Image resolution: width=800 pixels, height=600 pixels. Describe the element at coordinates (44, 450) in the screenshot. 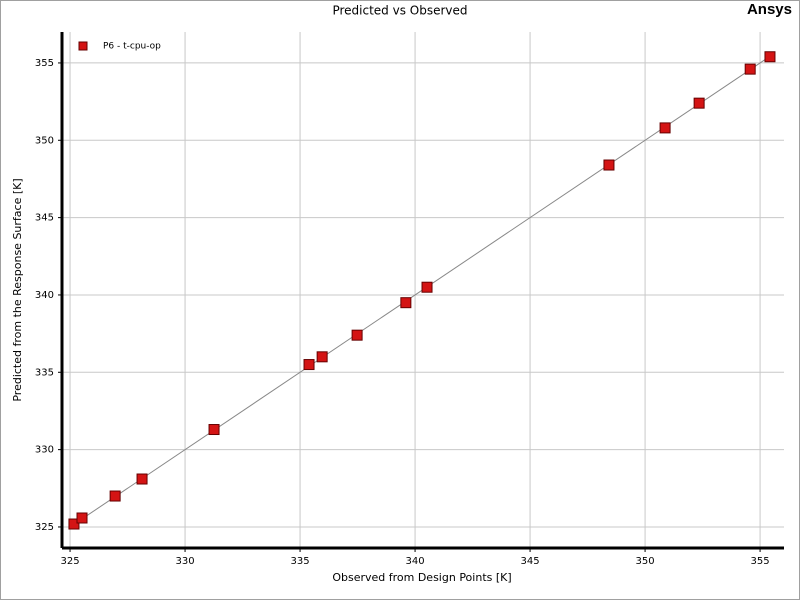

I see `y-tick-label: 330` at that location.